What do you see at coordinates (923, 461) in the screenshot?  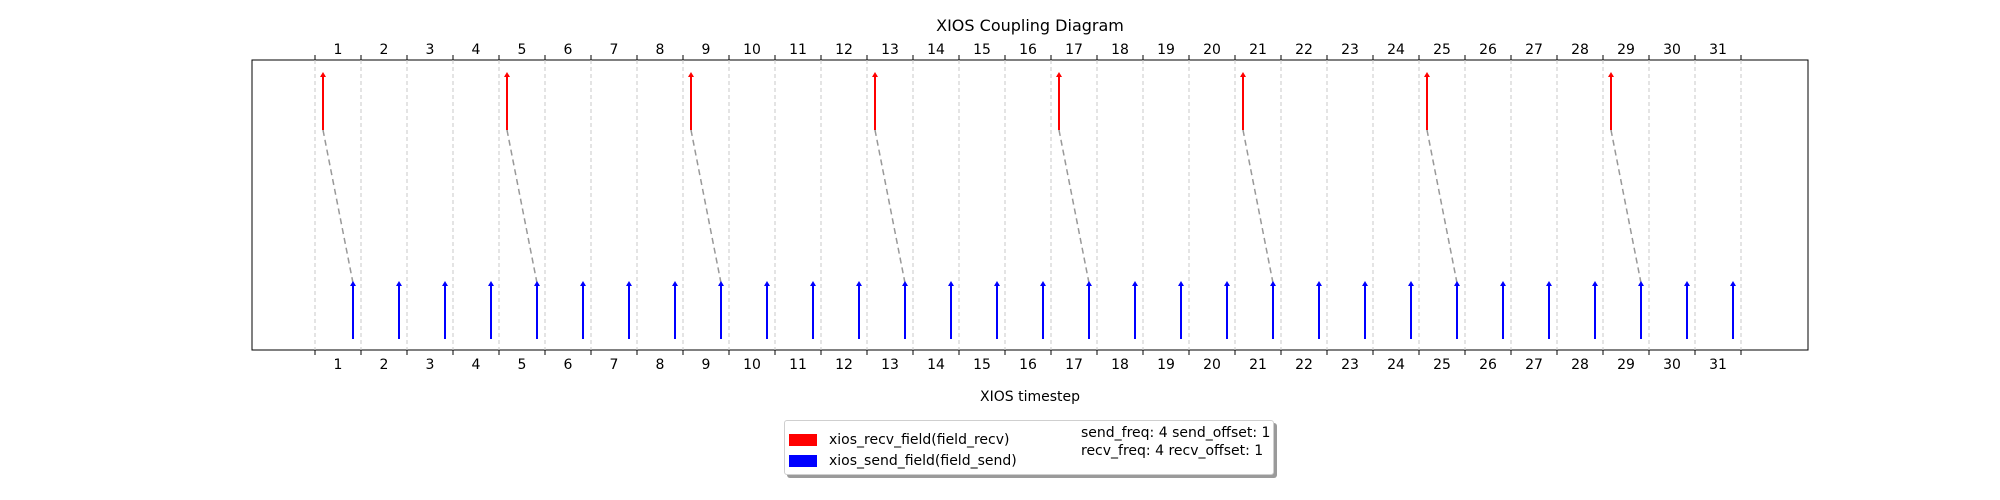 I see `legend-label-send: xios_send_field(field_send)` at bounding box center [923, 461].